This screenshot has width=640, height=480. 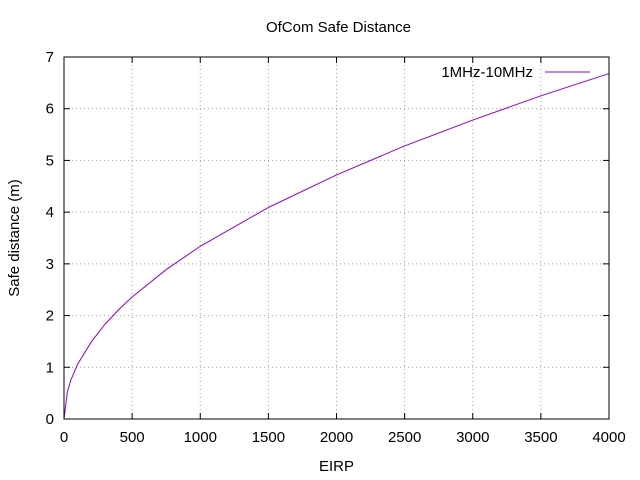 What do you see at coordinates (50, 316) in the screenshot?
I see `y-tick-label: 2` at bounding box center [50, 316].